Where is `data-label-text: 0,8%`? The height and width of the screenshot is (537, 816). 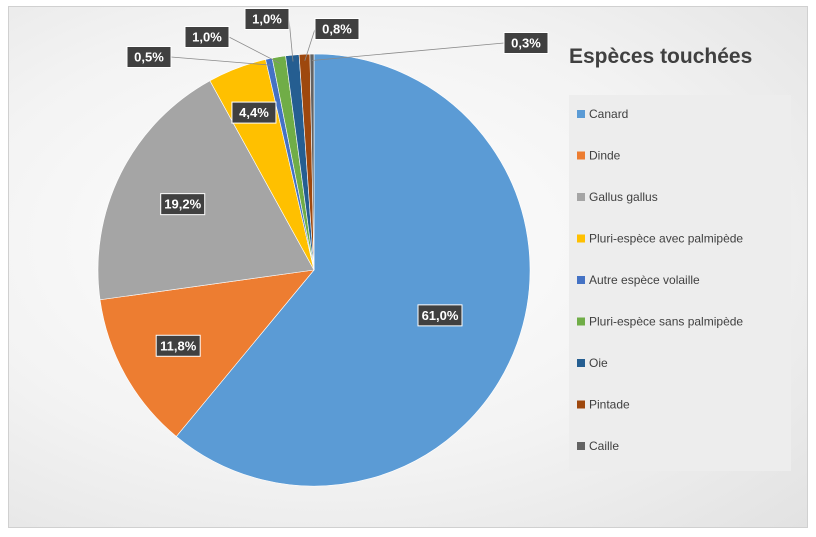 data-label-text: 0,8% is located at coordinates (337, 29).